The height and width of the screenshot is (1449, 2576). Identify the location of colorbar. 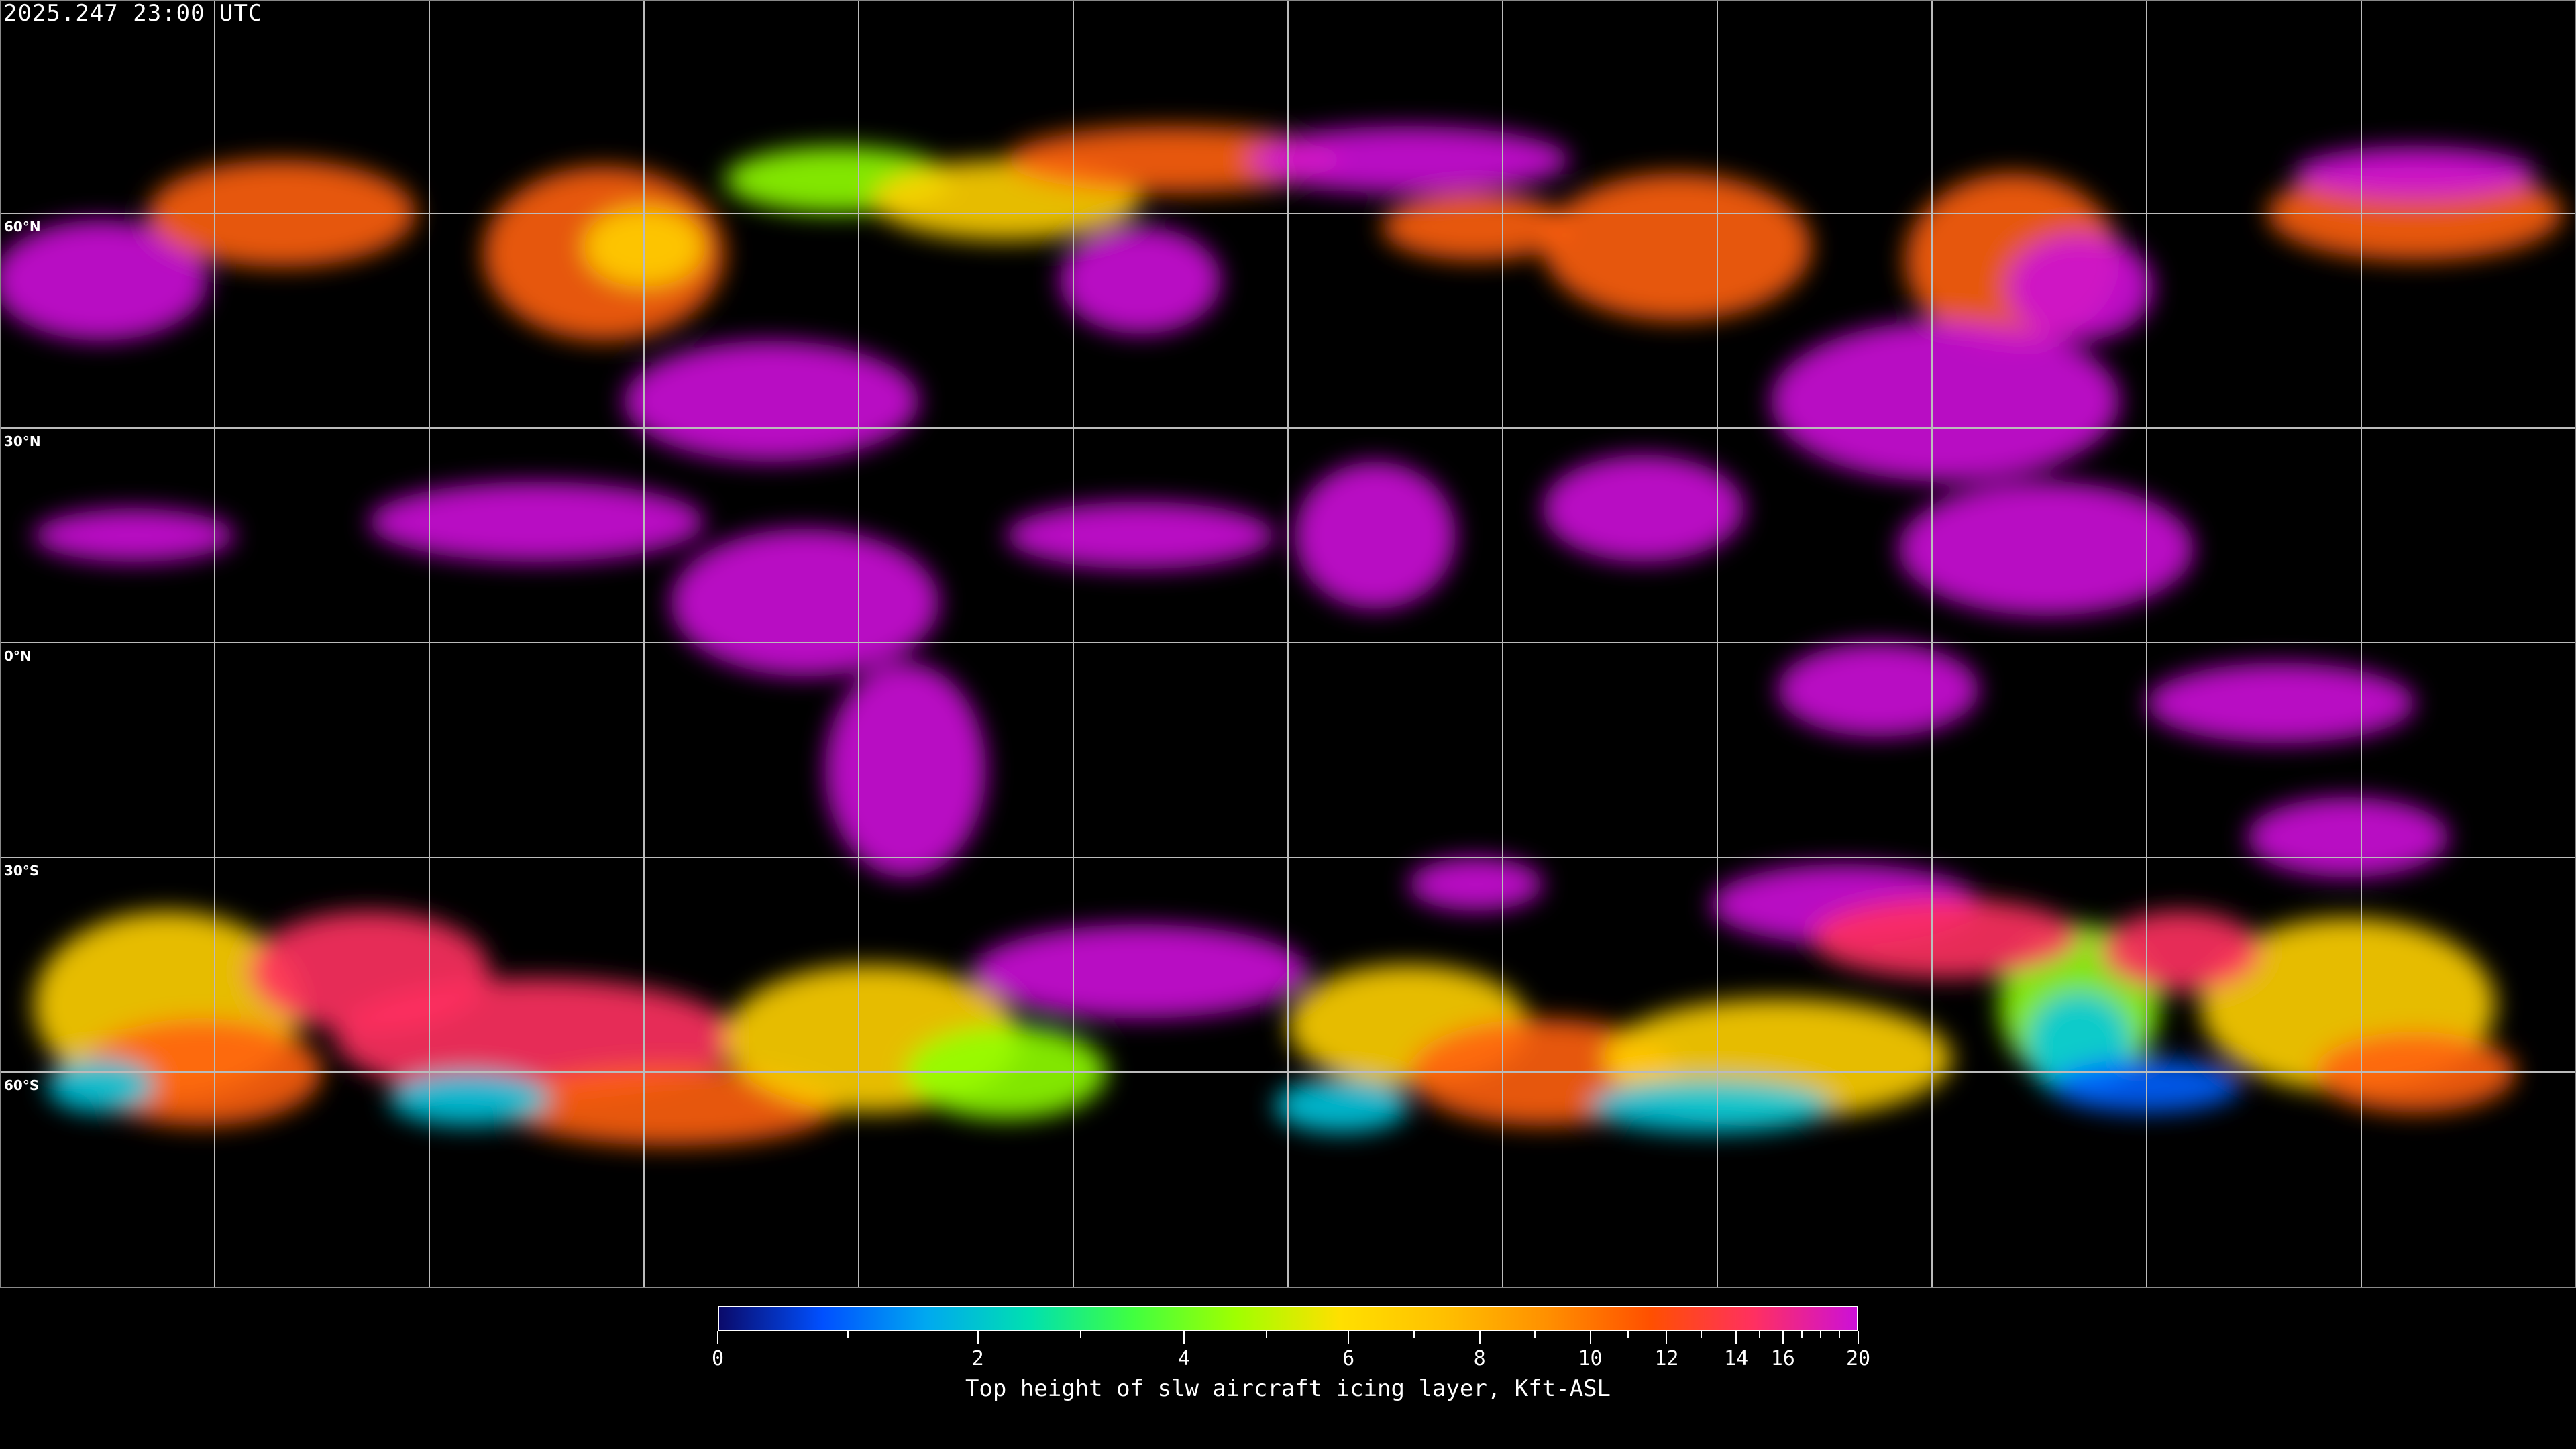
(1288, 1318).